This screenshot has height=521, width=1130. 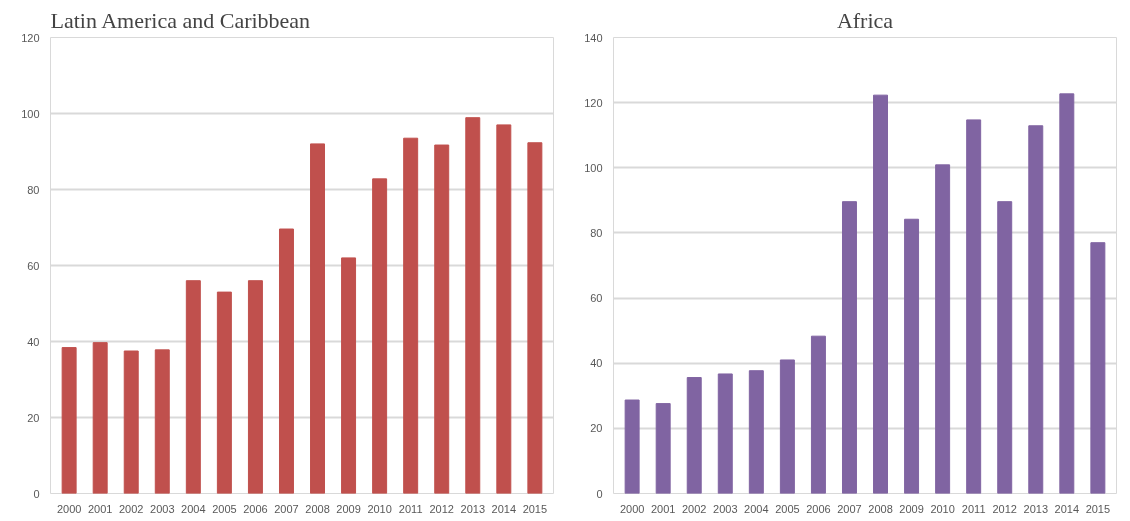 What do you see at coordinates (180, 20) in the screenshot?
I see `chart-title: Latin America and Caribbean` at bounding box center [180, 20].